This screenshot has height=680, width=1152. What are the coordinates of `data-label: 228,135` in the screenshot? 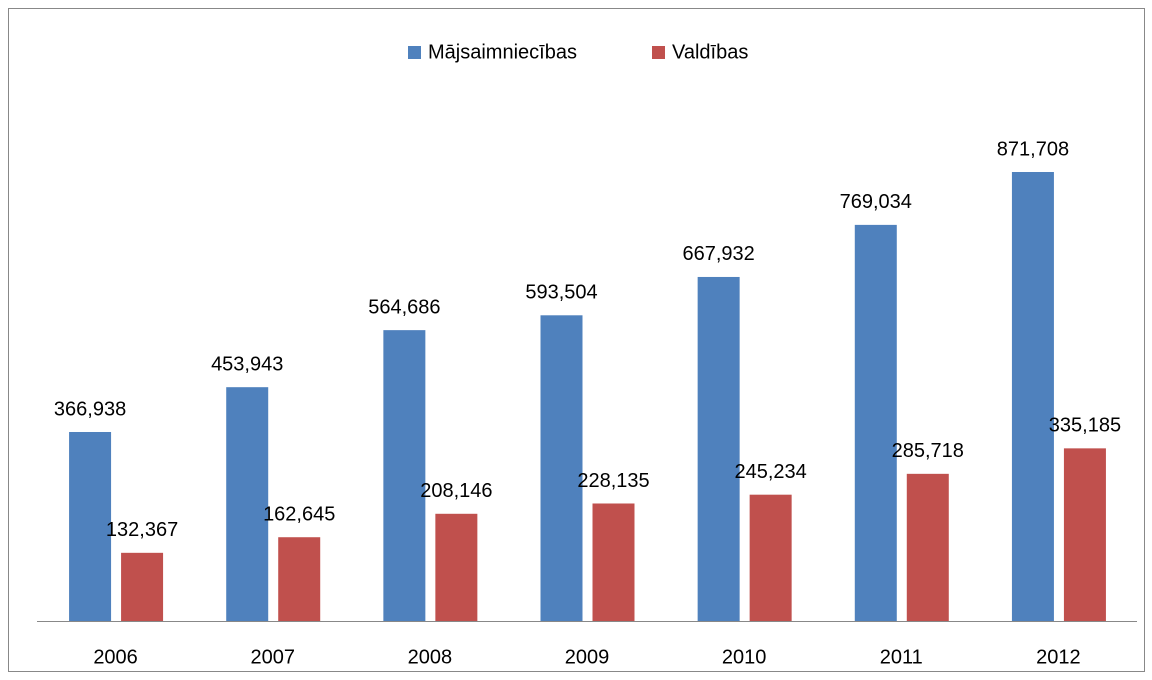 It's located at (613, 481).